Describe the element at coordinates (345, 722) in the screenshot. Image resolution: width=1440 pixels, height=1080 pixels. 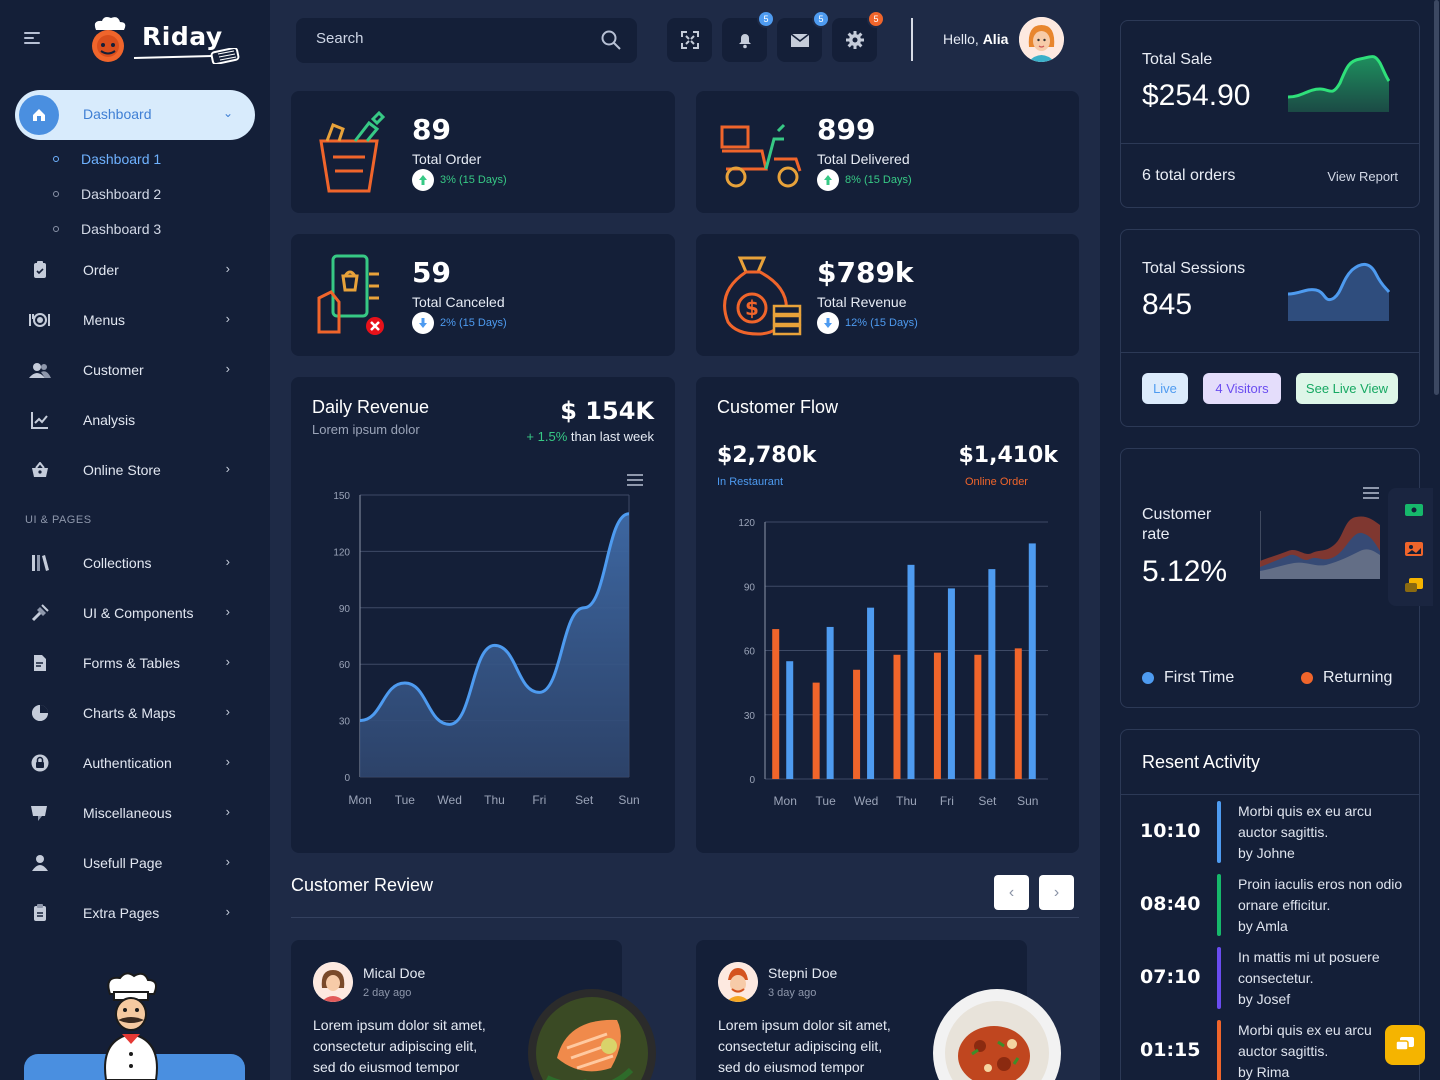
I see `y-tick-label: 30` at that location.